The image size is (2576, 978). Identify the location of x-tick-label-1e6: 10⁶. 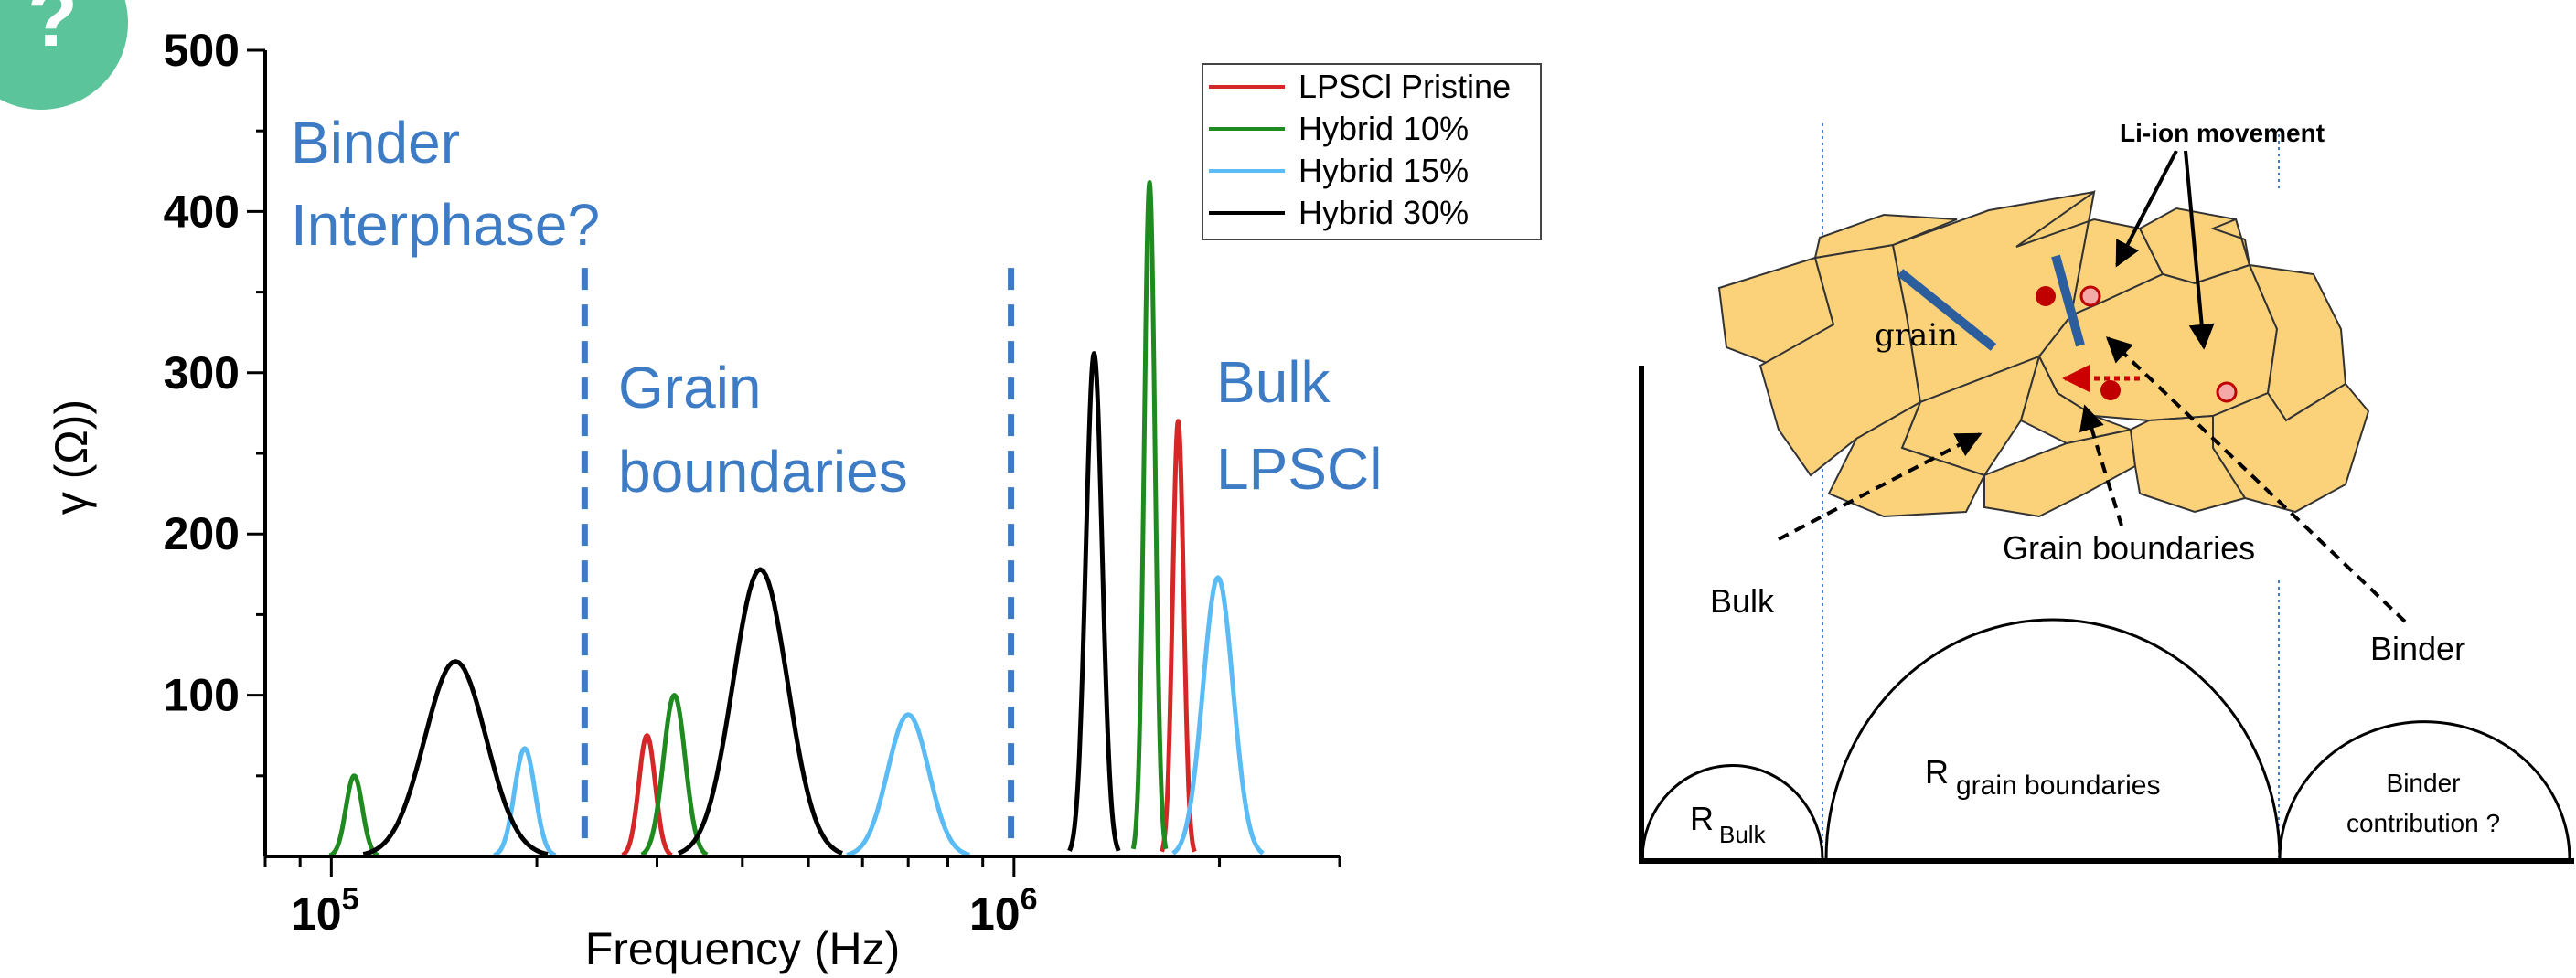
(1003, 911).